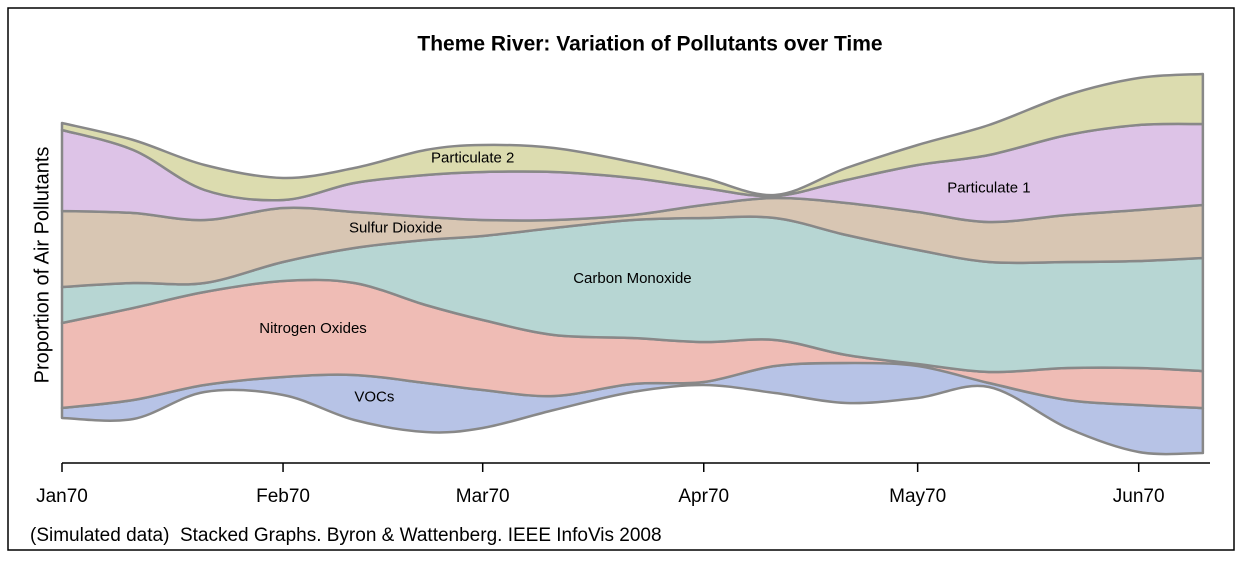 The height and width of the screenshot is (564, 1244). Describe the element at coordinates (483, 496) in the screenshot. I see `x-tick-label: Mar70` at that location.